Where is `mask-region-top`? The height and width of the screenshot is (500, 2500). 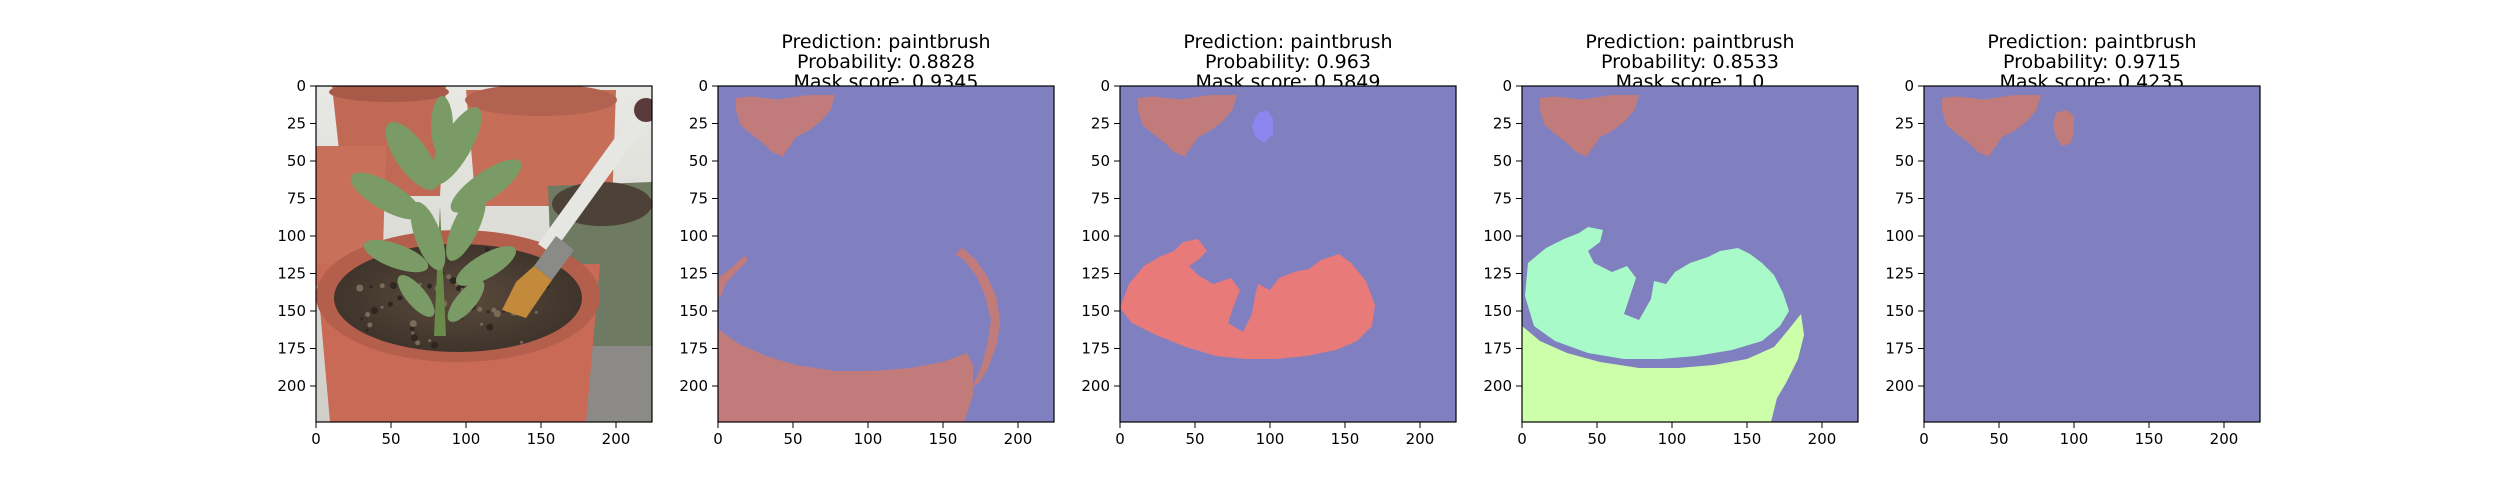 mask-region-top is located at coordinates (785, 126).